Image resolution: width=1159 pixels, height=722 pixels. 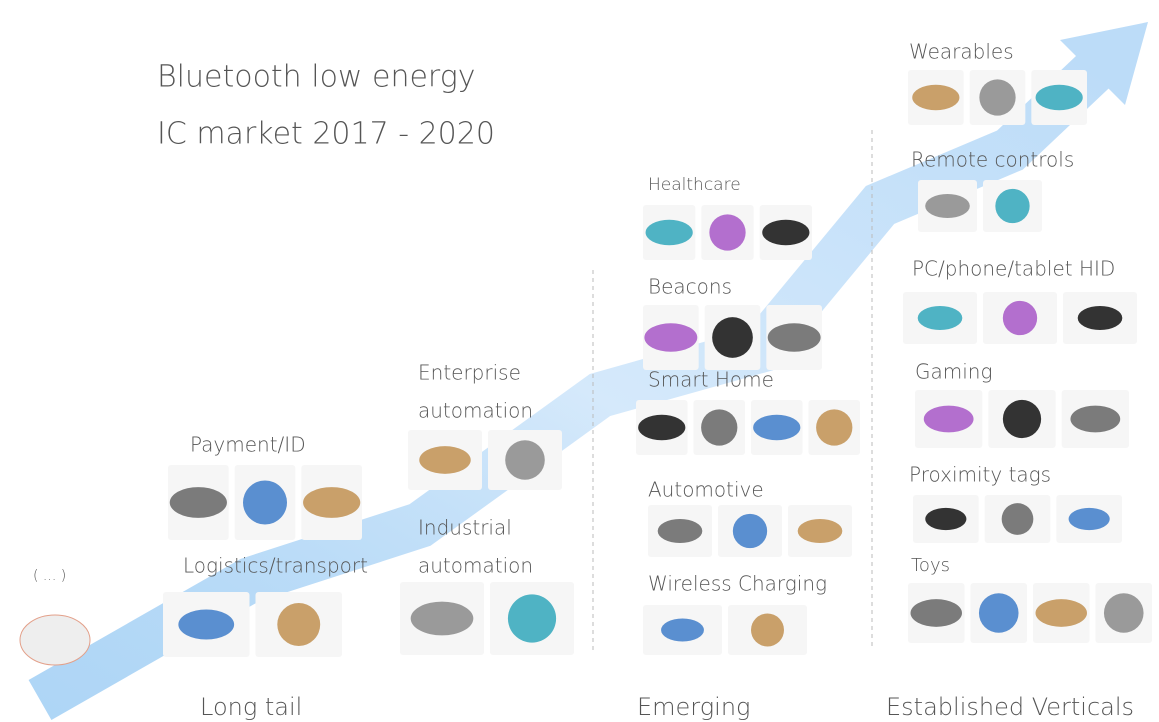 What do you see at coordinates (961, 52) in the screenshot?
I see `category-label: Wearables` at bounding box center [961, 52].